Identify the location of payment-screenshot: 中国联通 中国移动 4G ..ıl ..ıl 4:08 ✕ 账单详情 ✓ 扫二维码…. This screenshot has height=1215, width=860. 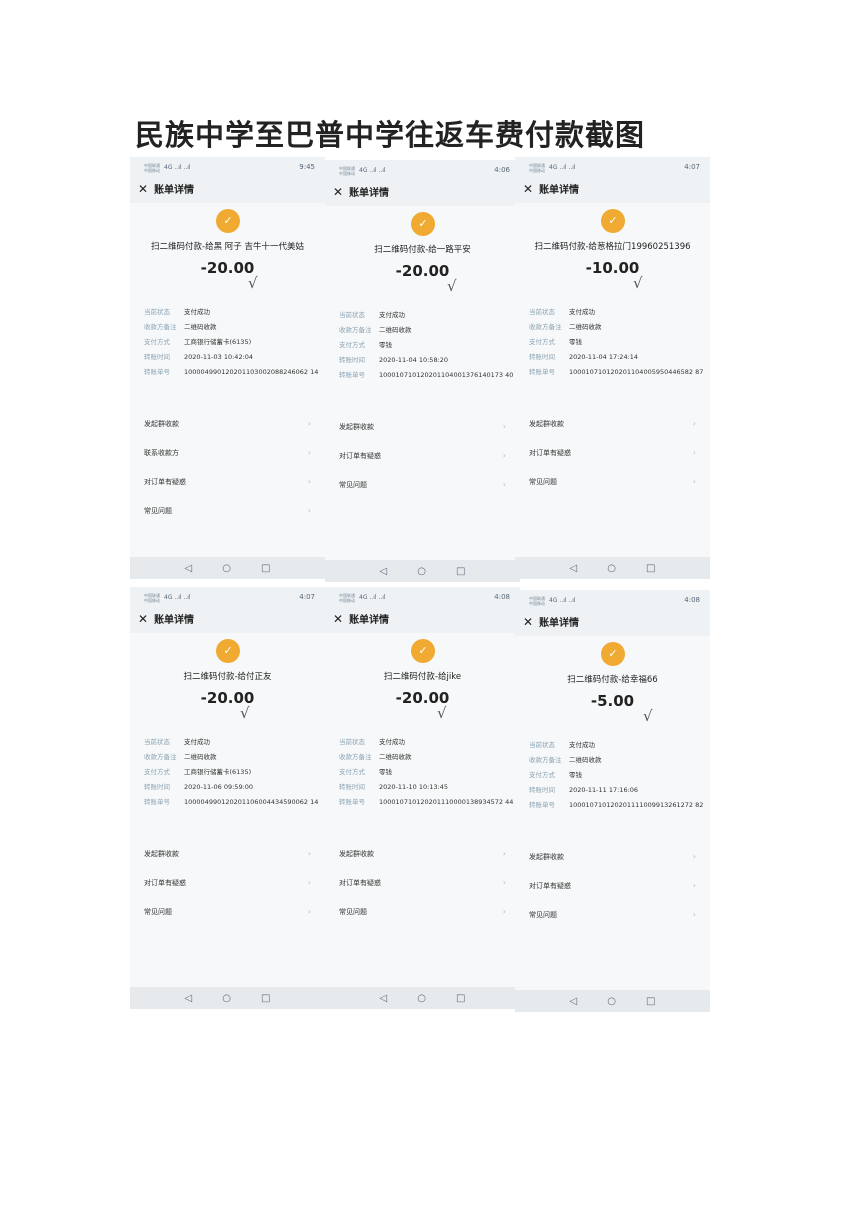
(612, 801).